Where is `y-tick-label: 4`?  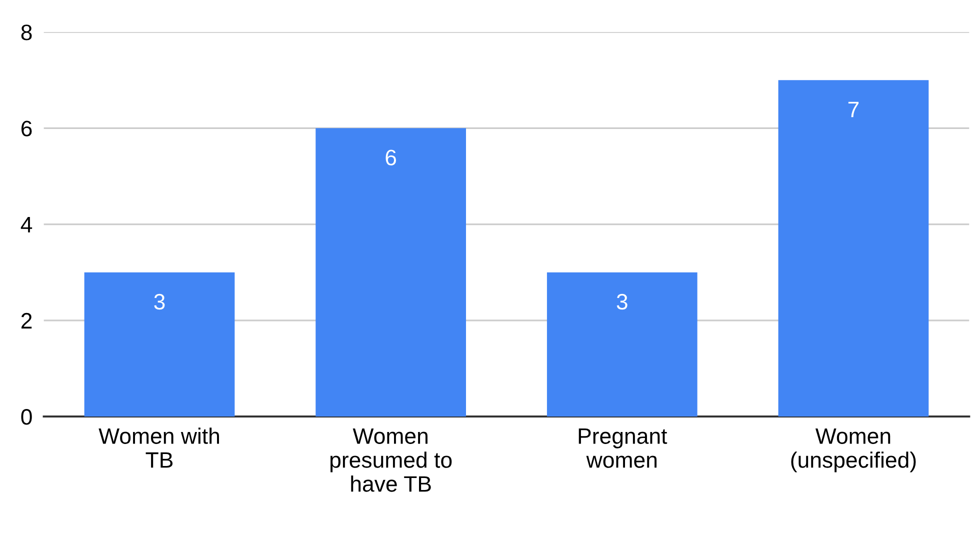
y-tick-label: 4 is located at coordinates (26, 224).